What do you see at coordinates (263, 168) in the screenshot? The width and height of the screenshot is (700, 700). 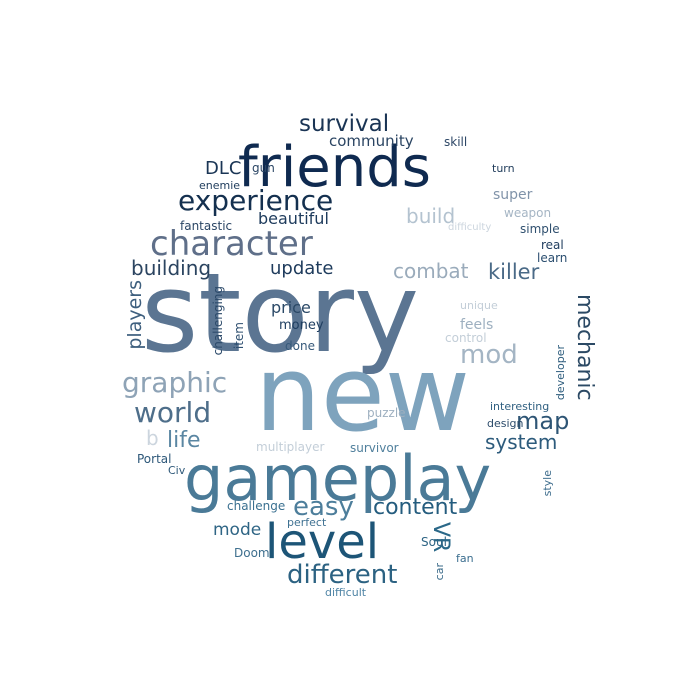 I see `word-gun: gun` at bounding box center [263, 168].